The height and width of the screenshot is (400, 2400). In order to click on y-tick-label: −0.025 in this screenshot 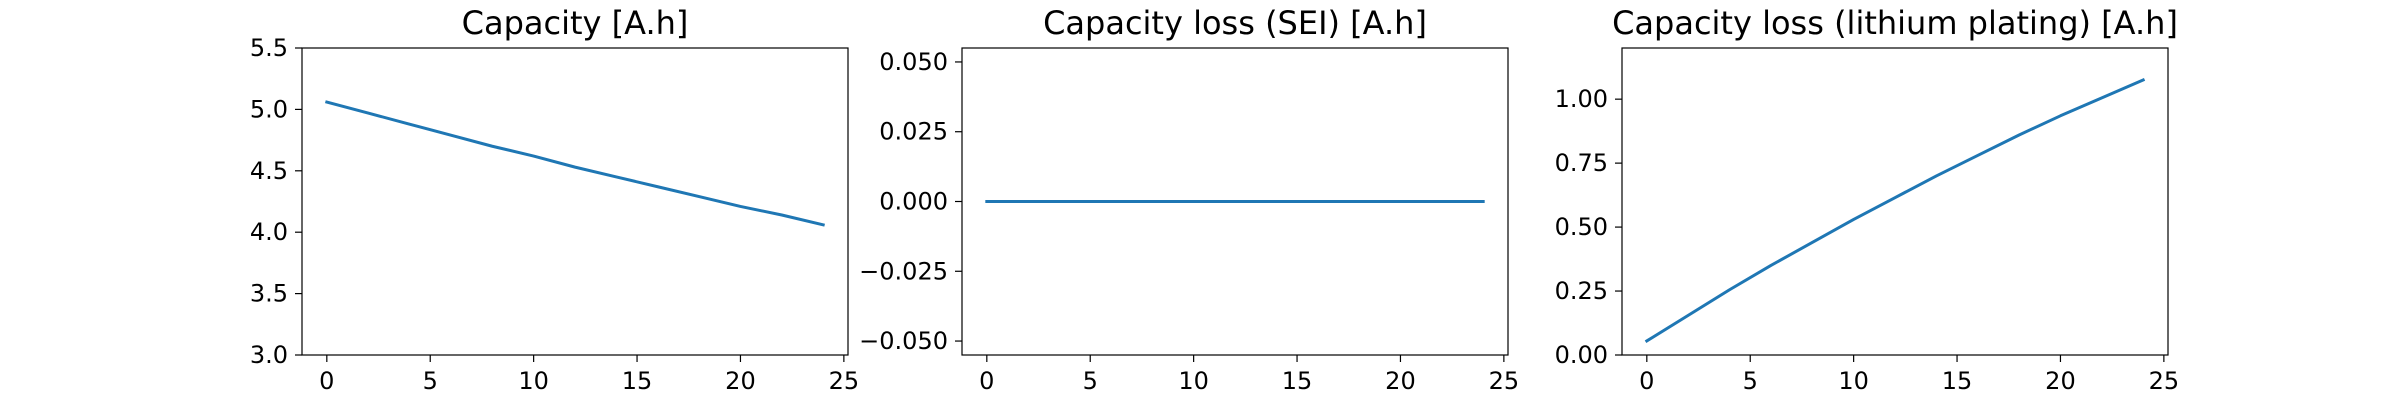, I will do `click(903, 271)`.